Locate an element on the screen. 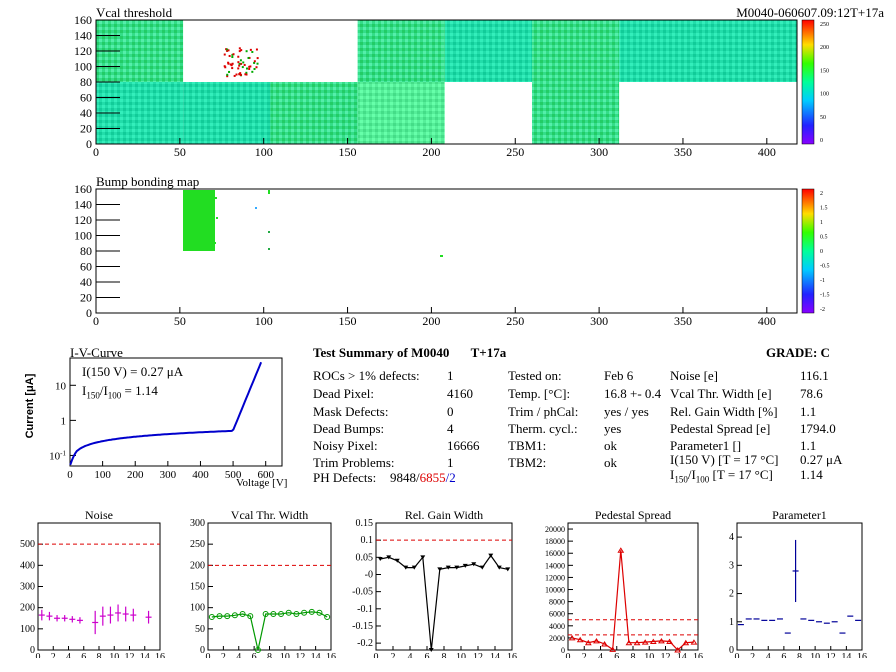  y-tick-label: 18000 is located at coordinates (555, 541).